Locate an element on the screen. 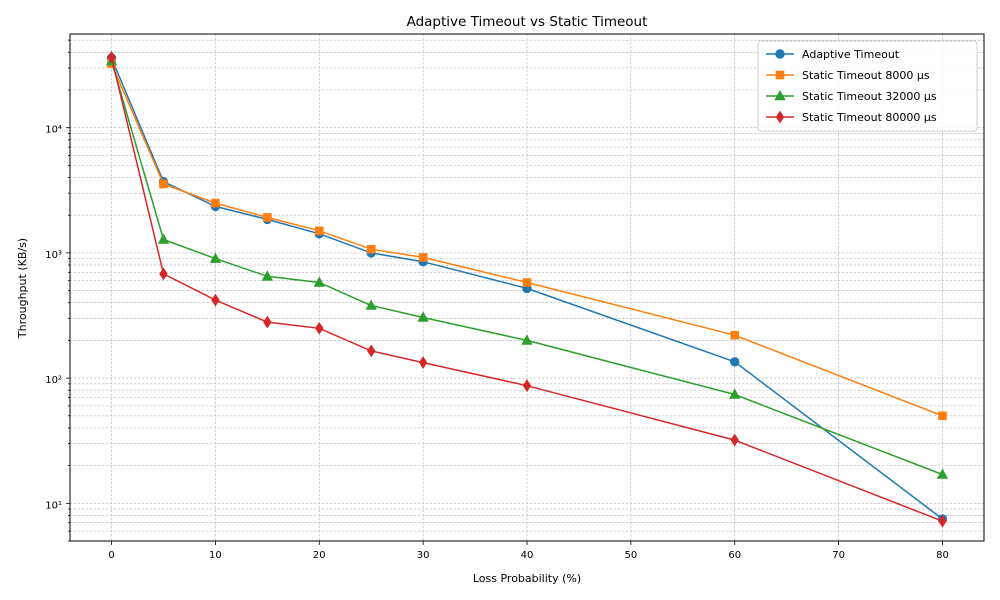 This screenshot has height=600, width=1000. y-tick-label: 10² is located at coordinates (53, 380).